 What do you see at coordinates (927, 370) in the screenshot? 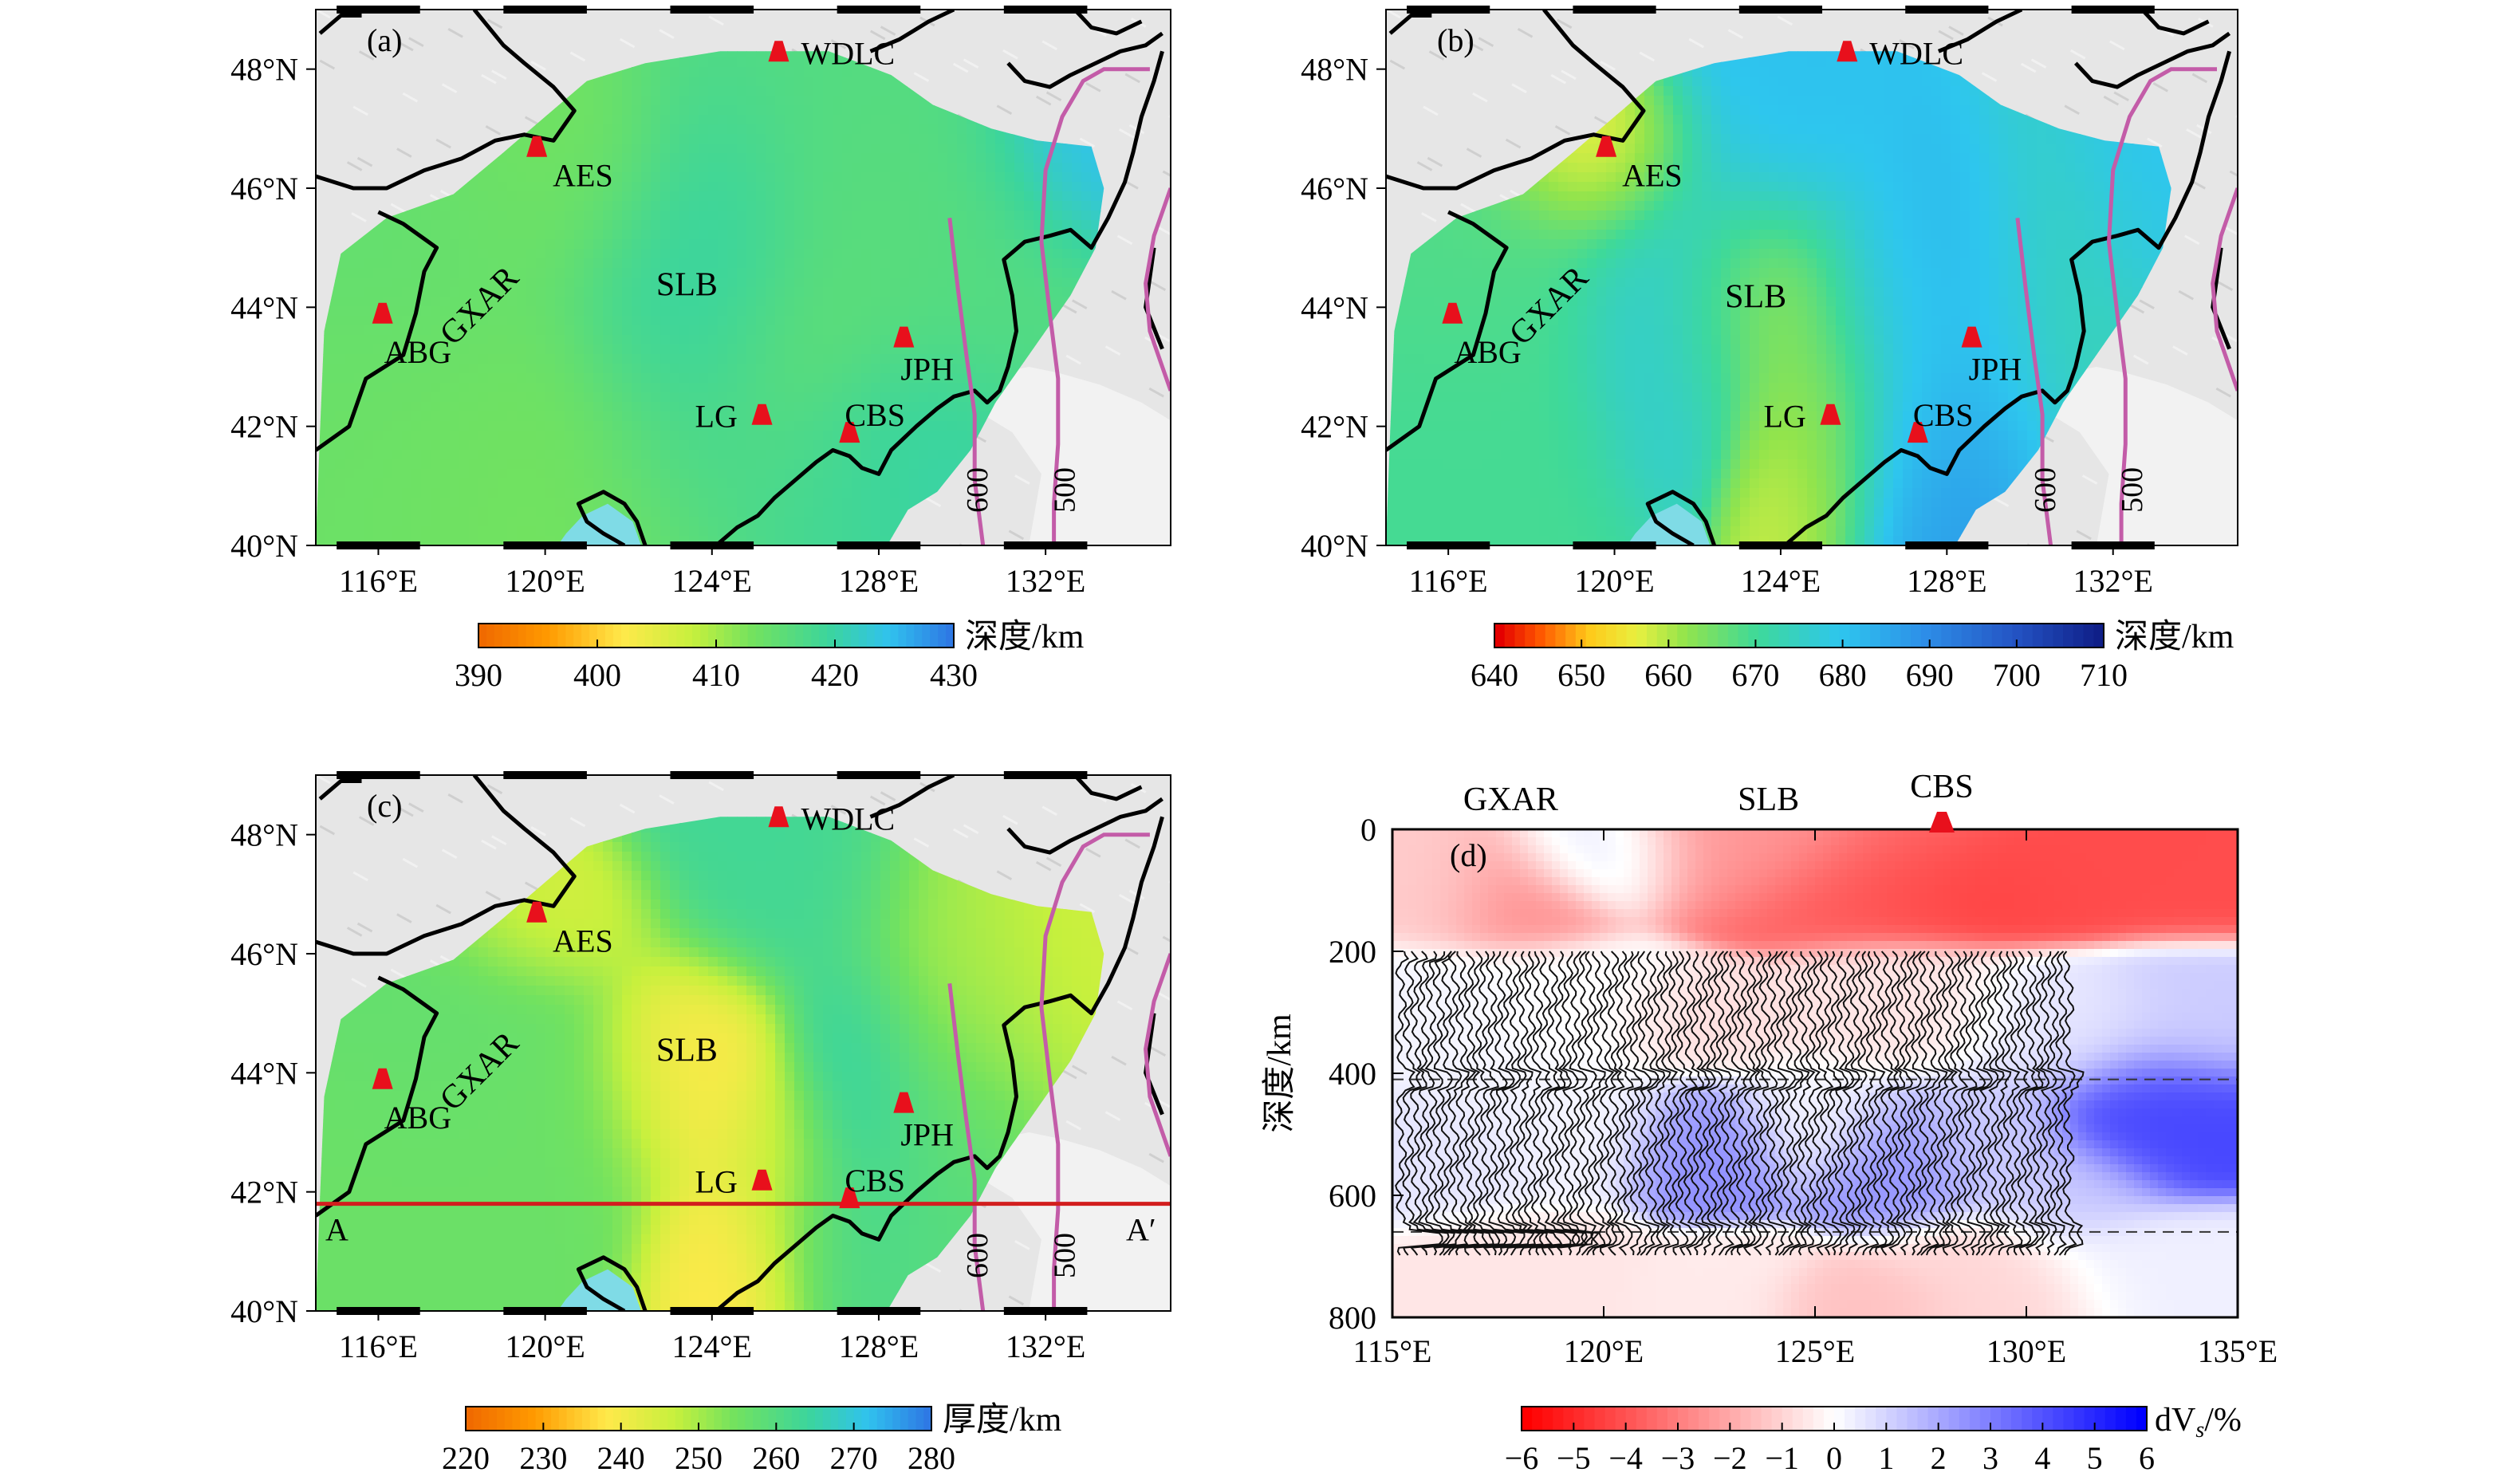
I see `station-label-jph: JPH` at bounding box center [927, 370].